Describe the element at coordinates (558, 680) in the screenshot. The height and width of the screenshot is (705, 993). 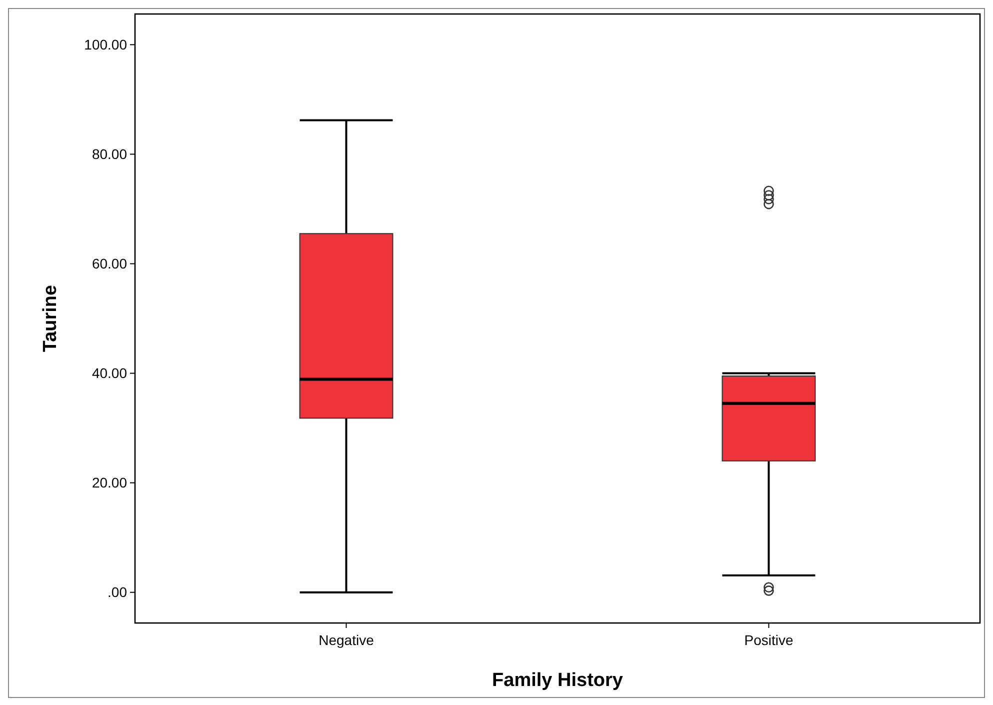
I see `x-axis-title: Family History` at that location.